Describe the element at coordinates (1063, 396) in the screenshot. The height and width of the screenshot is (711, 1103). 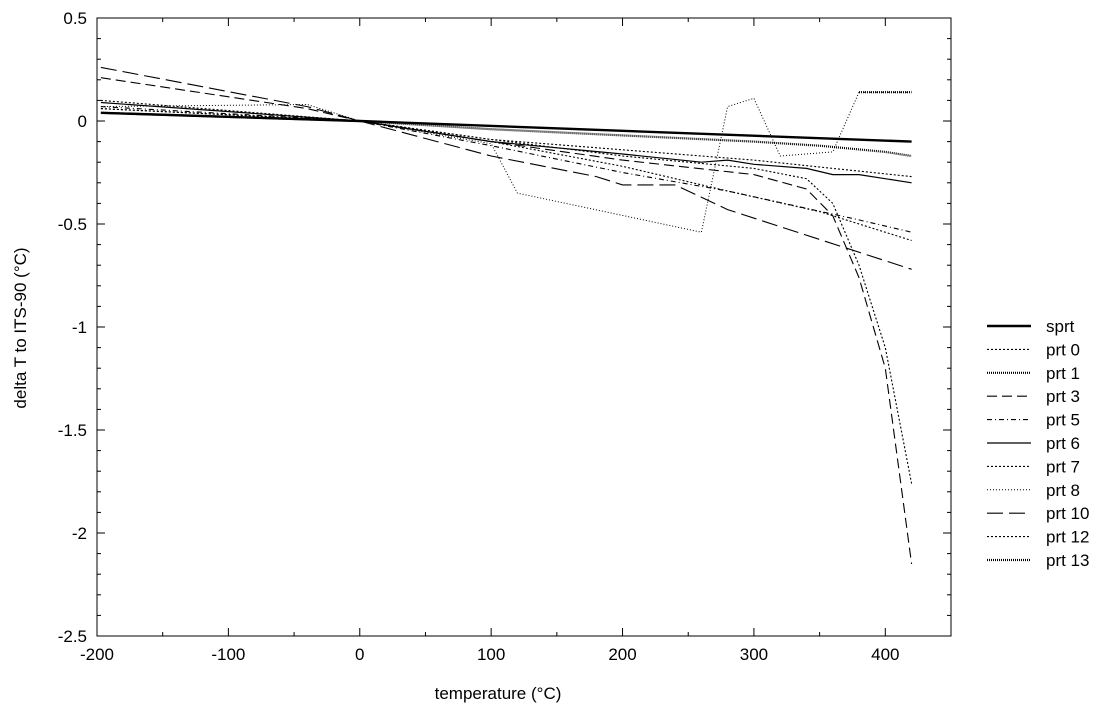
I see `legend-label: prt 3` at that location.